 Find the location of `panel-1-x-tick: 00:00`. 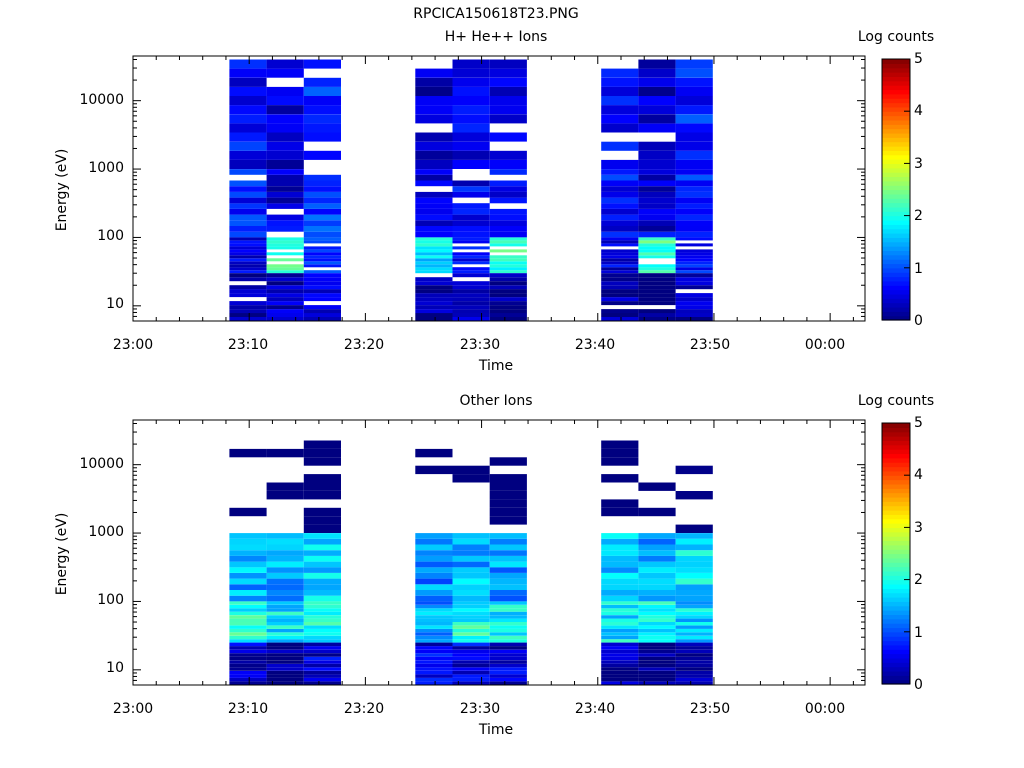

panel-1-x-tick: 00:00 is located at coordinates (825, 345).